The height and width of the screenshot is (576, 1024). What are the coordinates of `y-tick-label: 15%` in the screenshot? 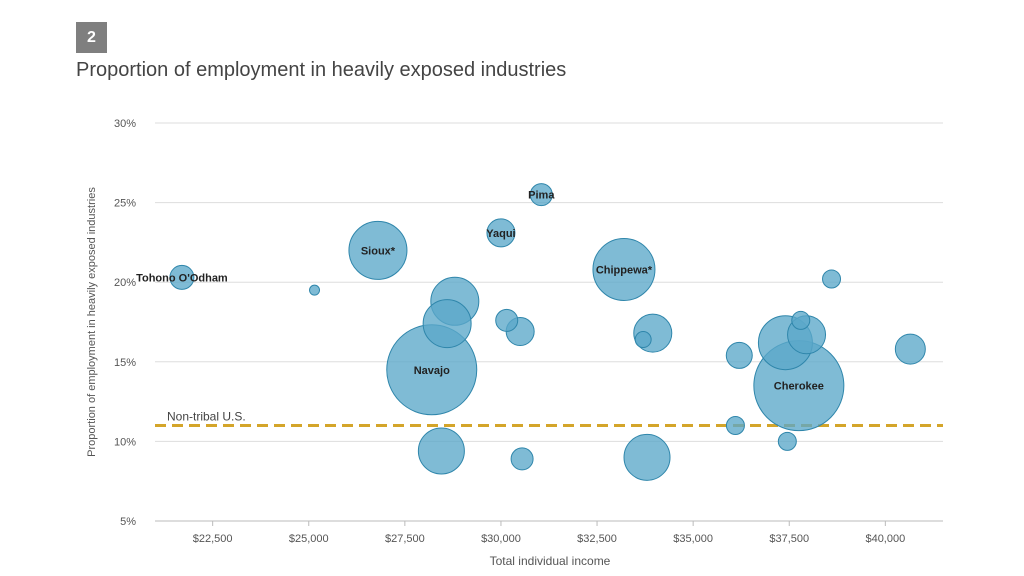 It's located at (125, 363).